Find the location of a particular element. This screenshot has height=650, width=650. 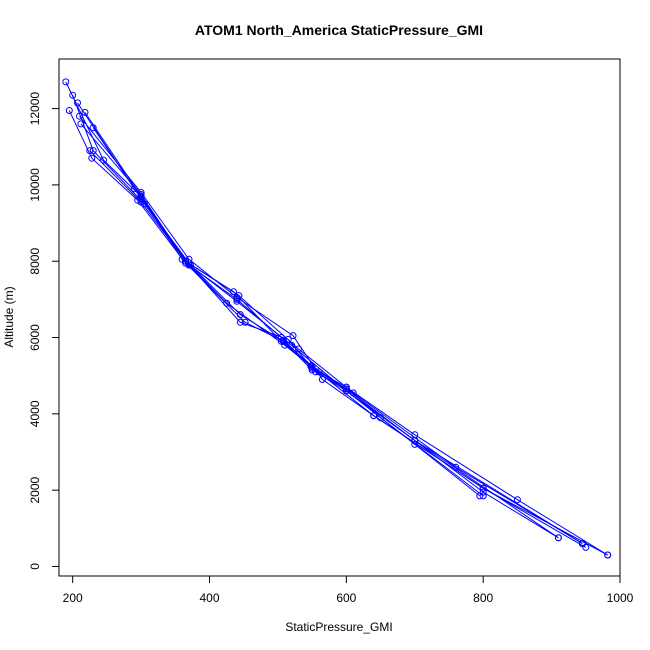

y-tick-label: 0 is located at coordinates (35, 566).